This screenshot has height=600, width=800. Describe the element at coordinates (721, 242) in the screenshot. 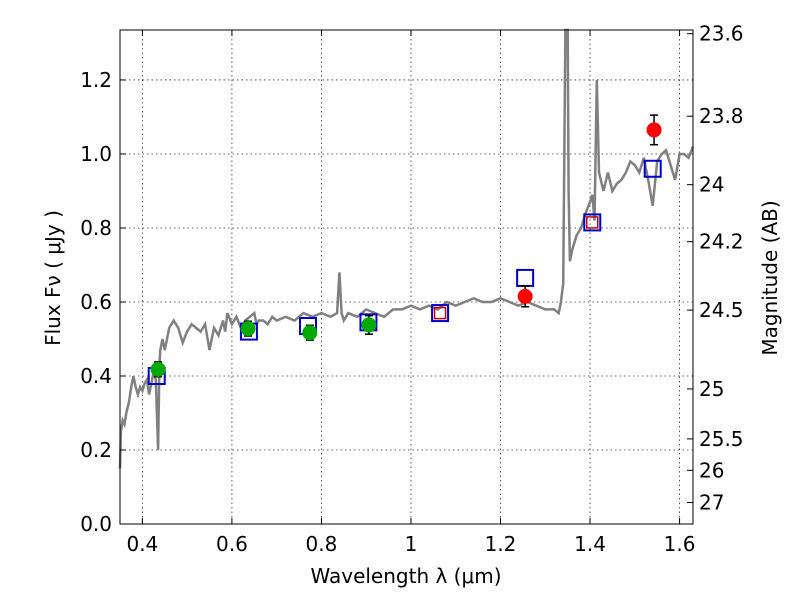

I see `right-tick-label: 24.2` at that location.